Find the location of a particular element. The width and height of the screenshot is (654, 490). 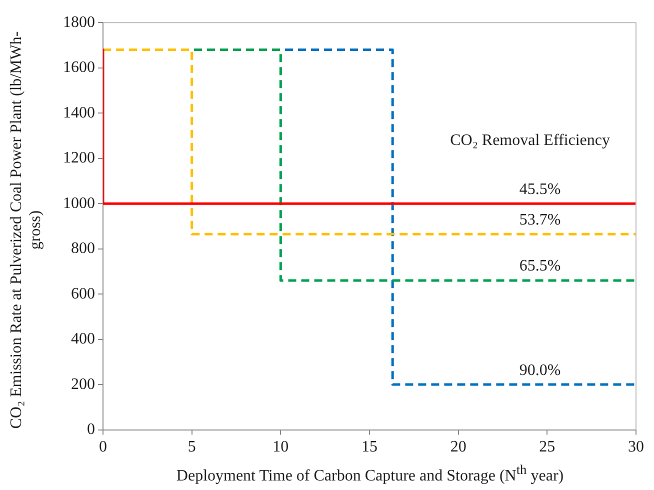

x-tick-label: 20 is located at coordinates (458, 447).